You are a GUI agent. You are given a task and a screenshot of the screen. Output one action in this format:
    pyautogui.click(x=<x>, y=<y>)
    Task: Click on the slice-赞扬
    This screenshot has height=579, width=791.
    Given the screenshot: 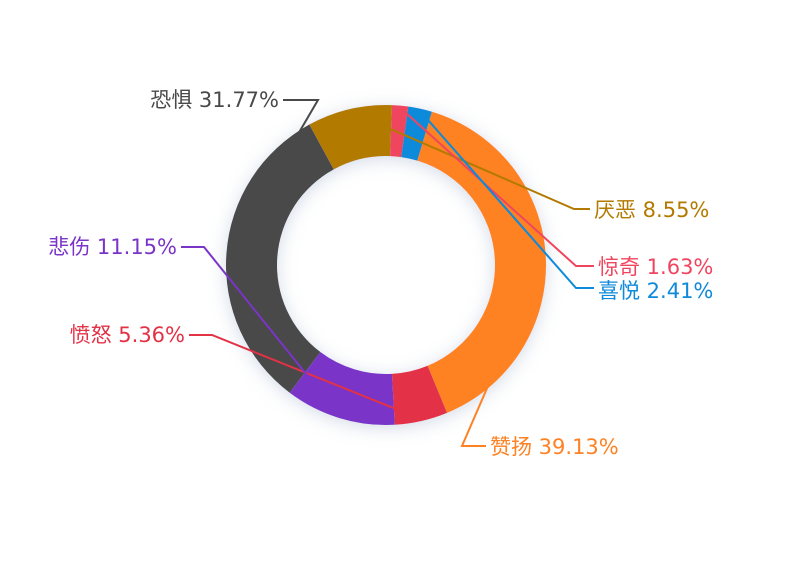 What is the action you would take?
    pyautogui.click(x=481, y=262)
    